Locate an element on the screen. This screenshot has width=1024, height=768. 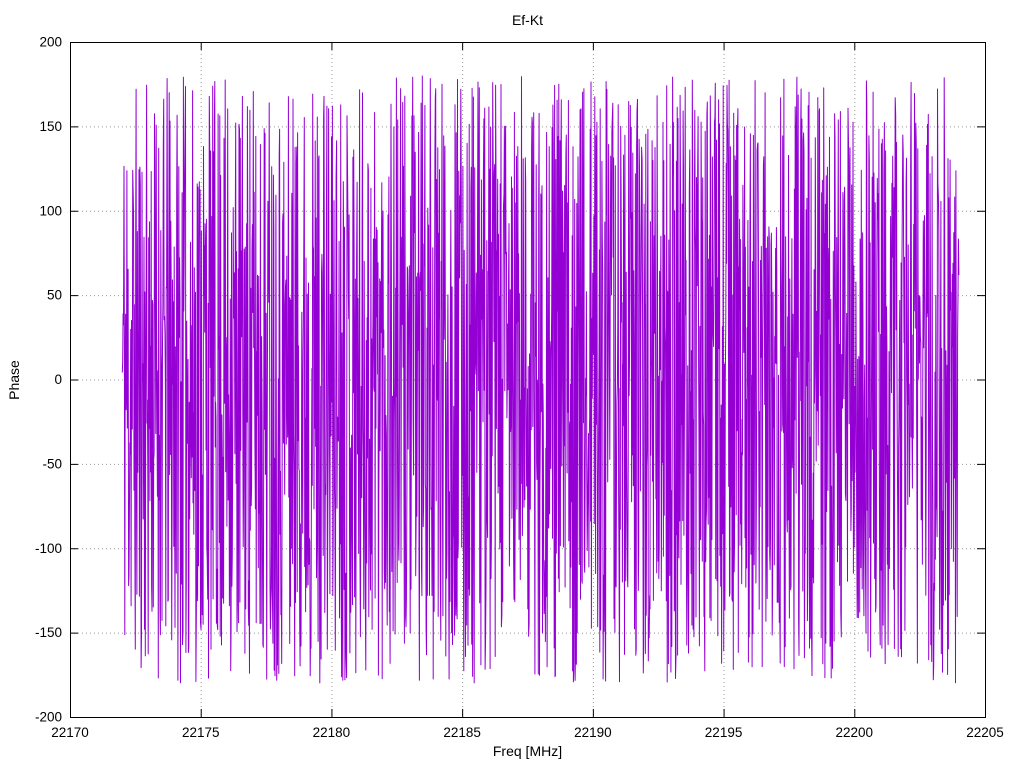
x-tick-label: 22185 is located at coordinates (462, 732).